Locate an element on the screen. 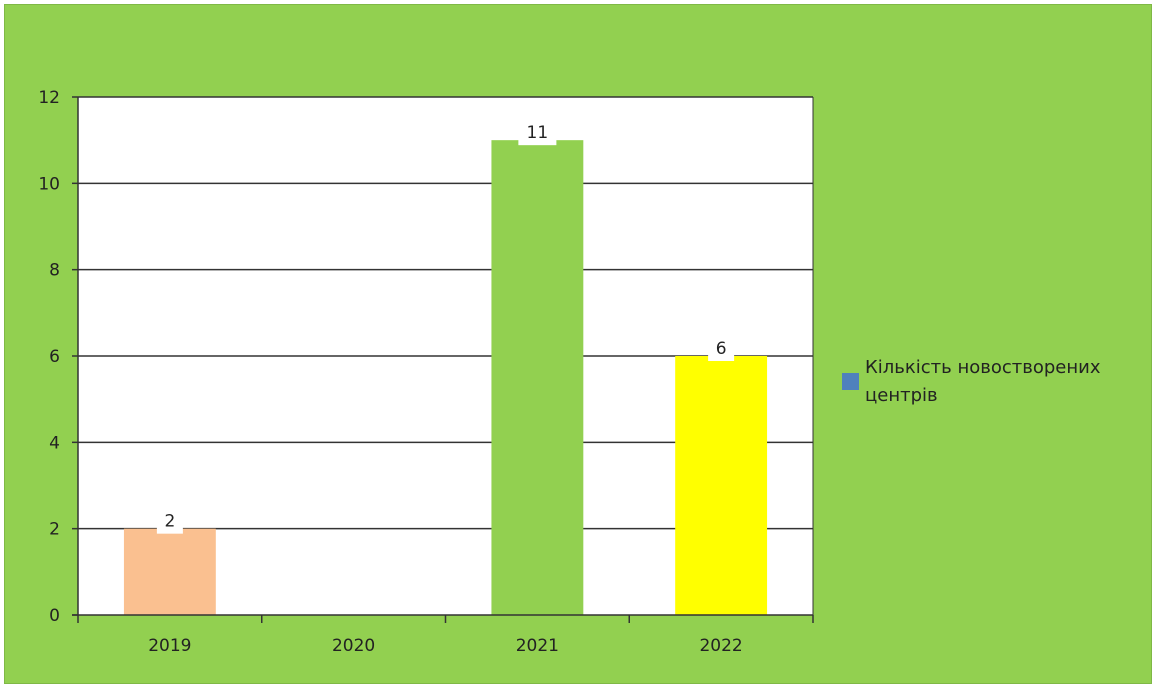 This screenshot has height=688, width=1156. data-label: 6 is located at coordinates (721, 349).